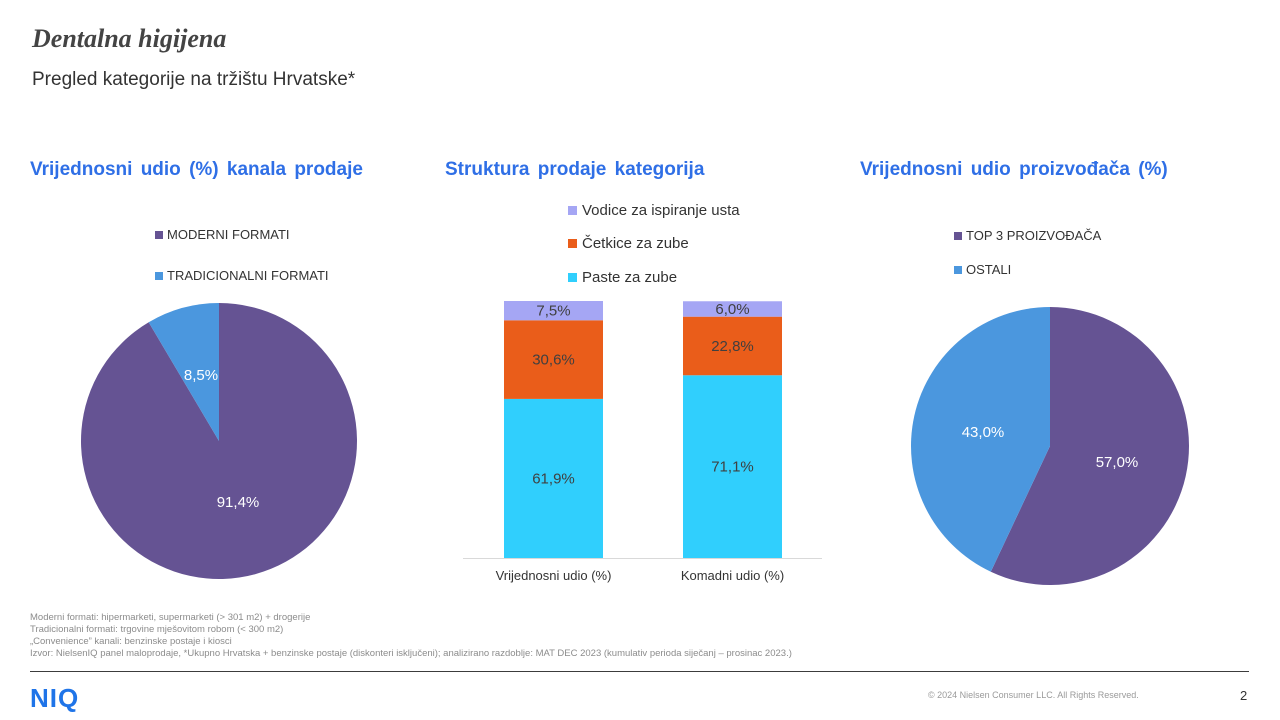  Describe the element at coordinates (1117, 462) in the screenshot. I see `pie-data-label: 57,0%` at that location.